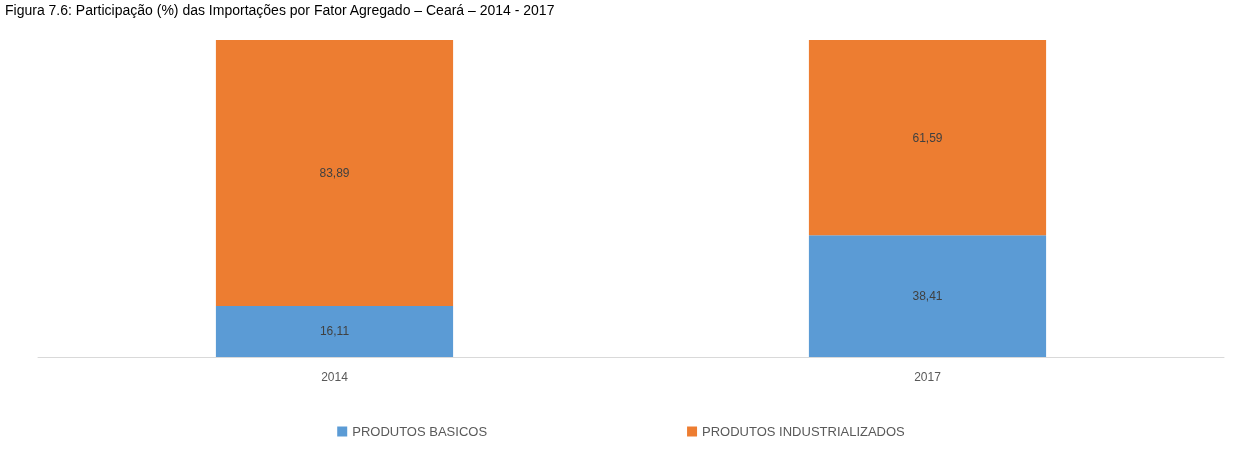 This screenshot has width=1242, height=455. Describe the element at coordinates (804, 431) in the screenshot. I see `legend-label: PRODUTOS INDUSTRIALIZADOS` at that location.